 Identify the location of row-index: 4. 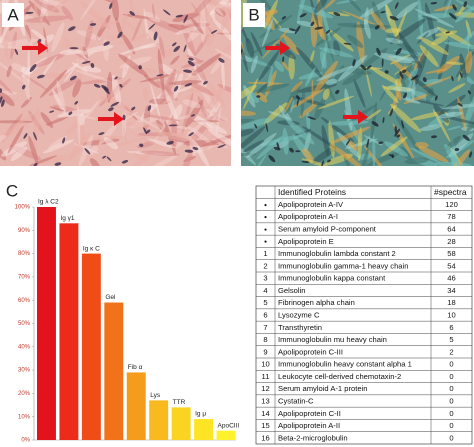
(265, 290).